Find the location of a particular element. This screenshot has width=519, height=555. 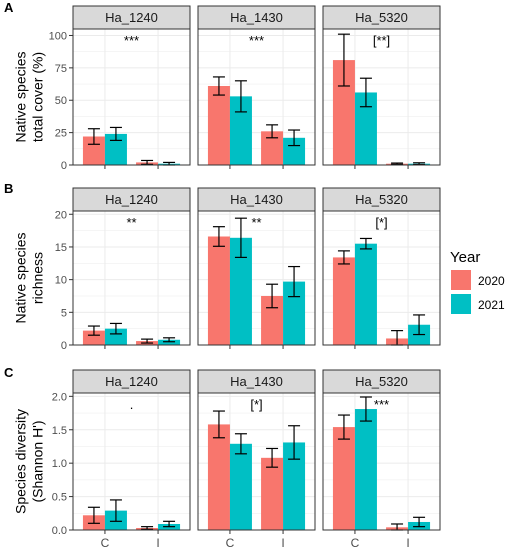

row-panel-label: A is located at coordinates (9, 7).